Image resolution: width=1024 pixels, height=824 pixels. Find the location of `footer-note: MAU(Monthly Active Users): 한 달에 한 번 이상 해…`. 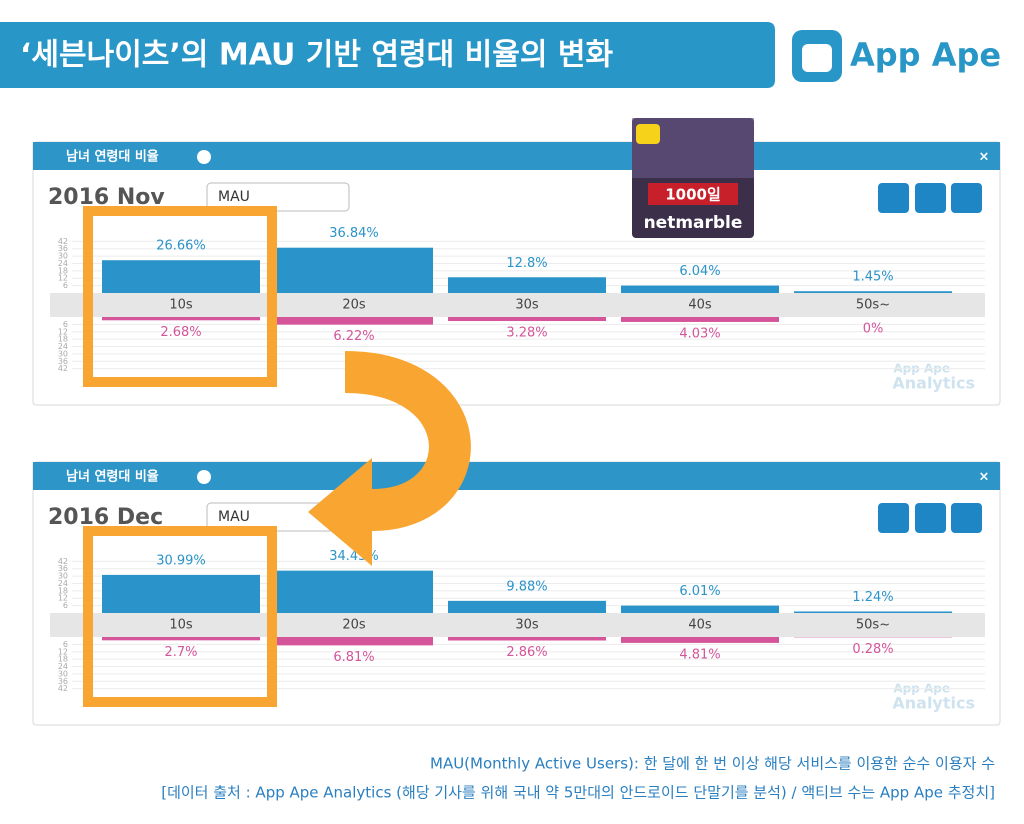

footer-note: MAU(Monthly Active Users): 한 달에 한 번 이상 해… is located at coordinates (712, 764).